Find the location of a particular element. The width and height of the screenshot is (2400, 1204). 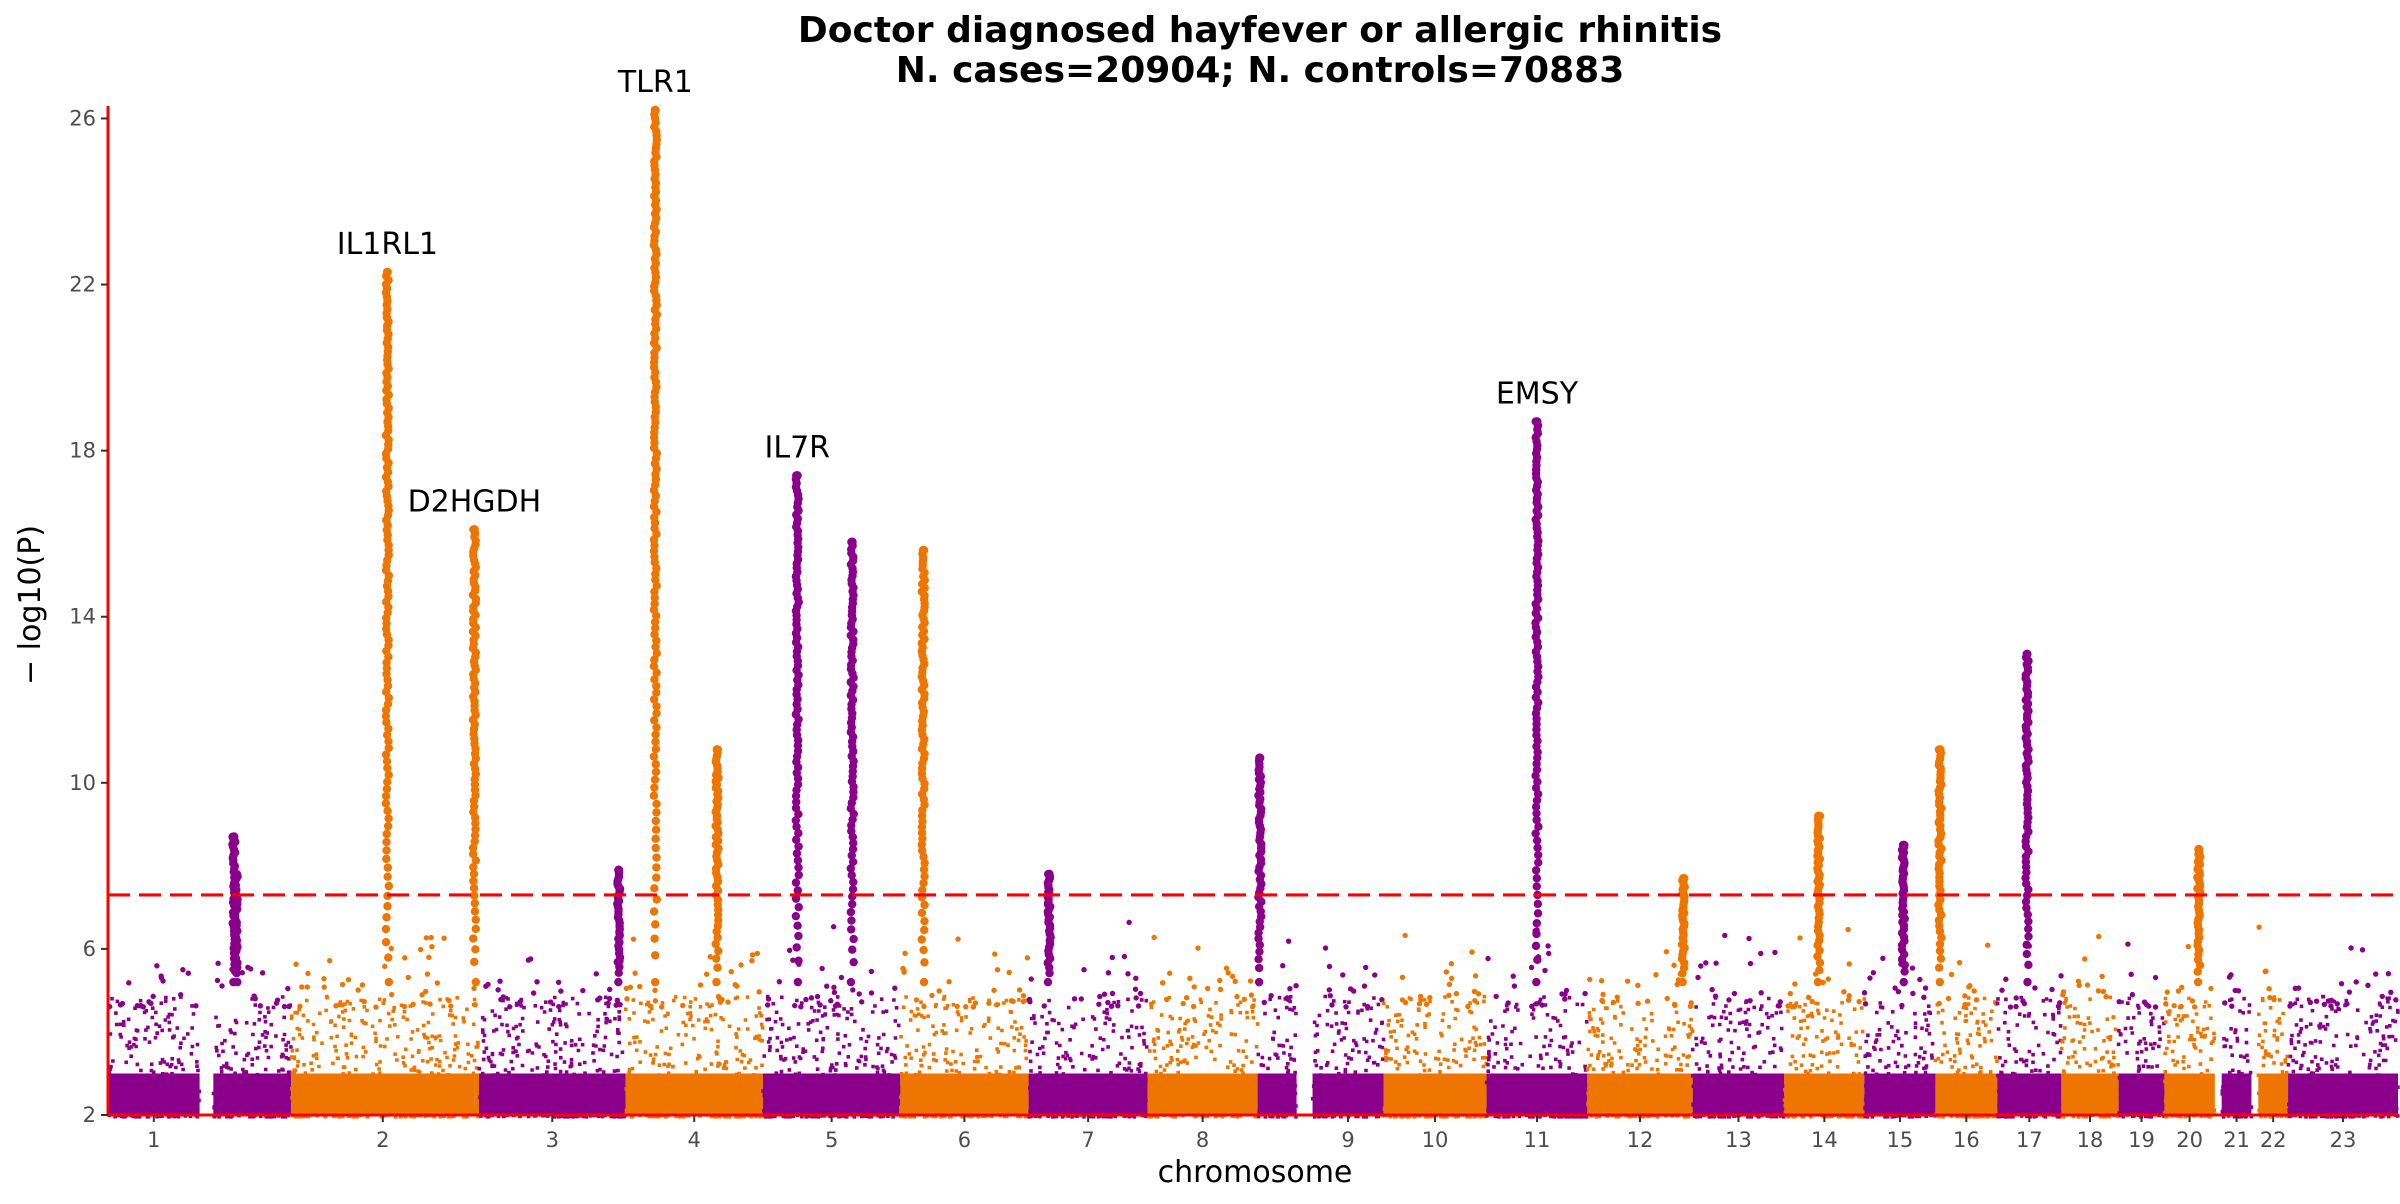

x-tick-label: 1 is located at coordinates (153, 1140).